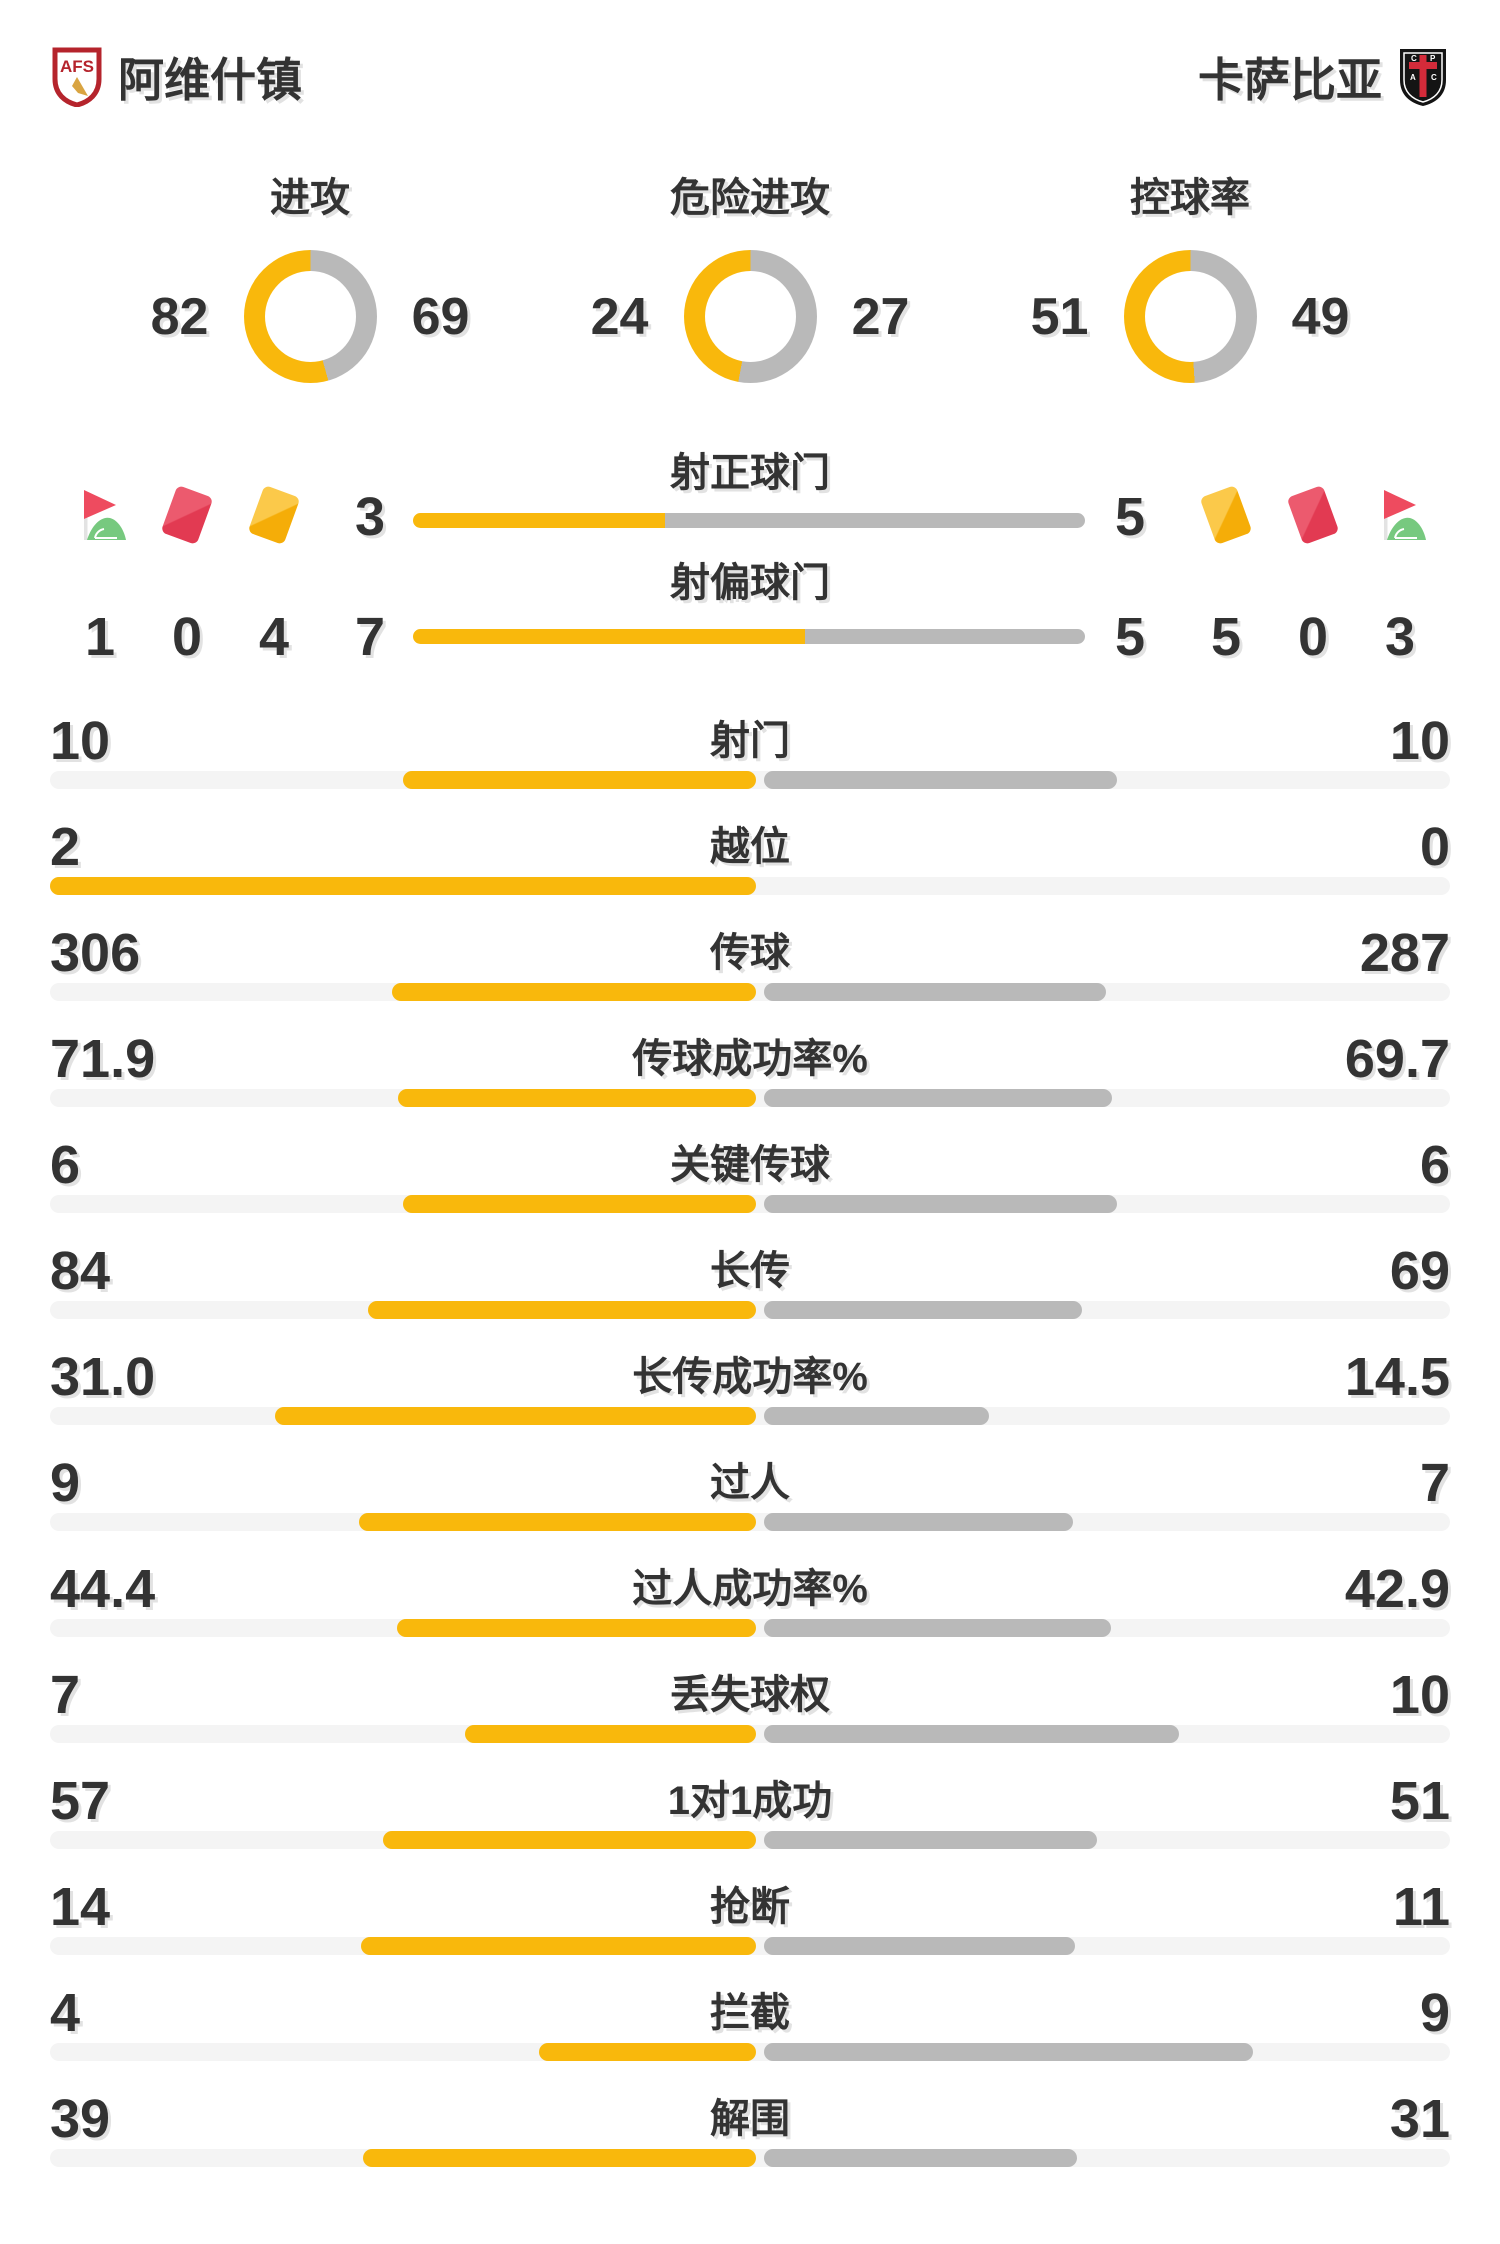 This screenshot has width=1500, height=2244. What do you see at coordinates (65, 847) in the screenshot?
I see `stat-home-value: 2` at bounding box center [65, 847].